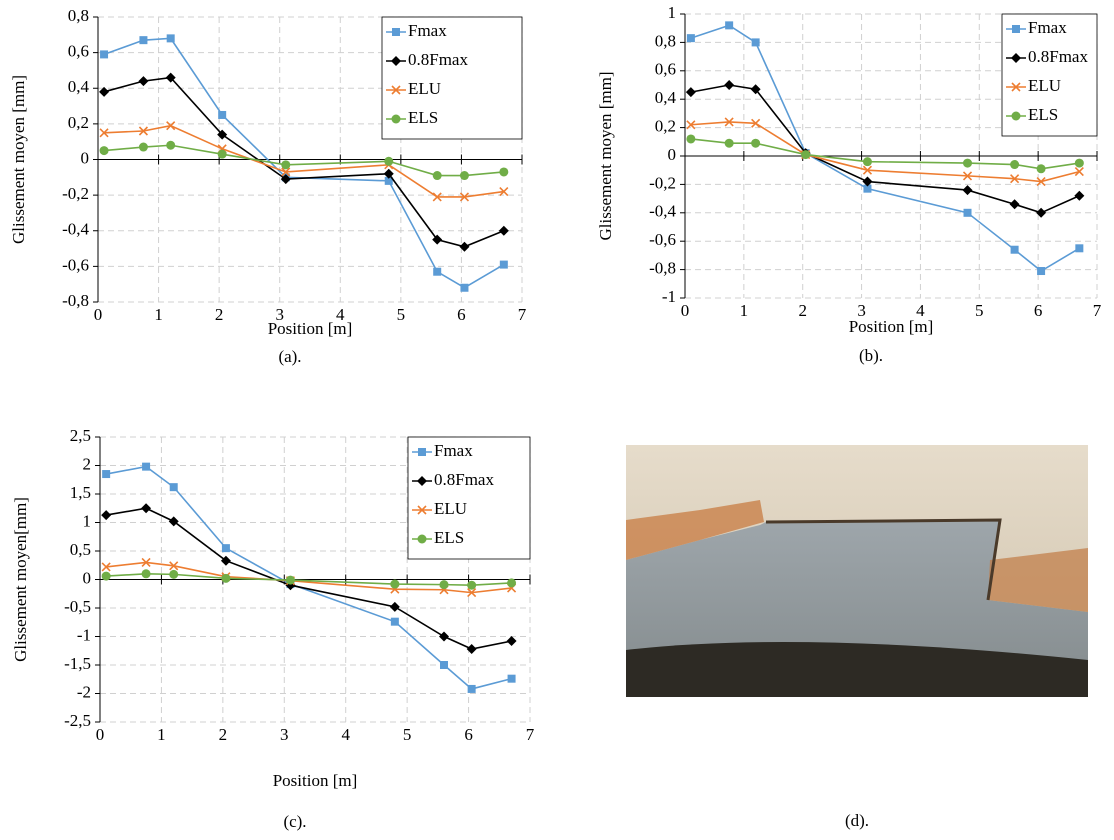  I want to click on y-tick-label: 0,6, so click(78, 51).